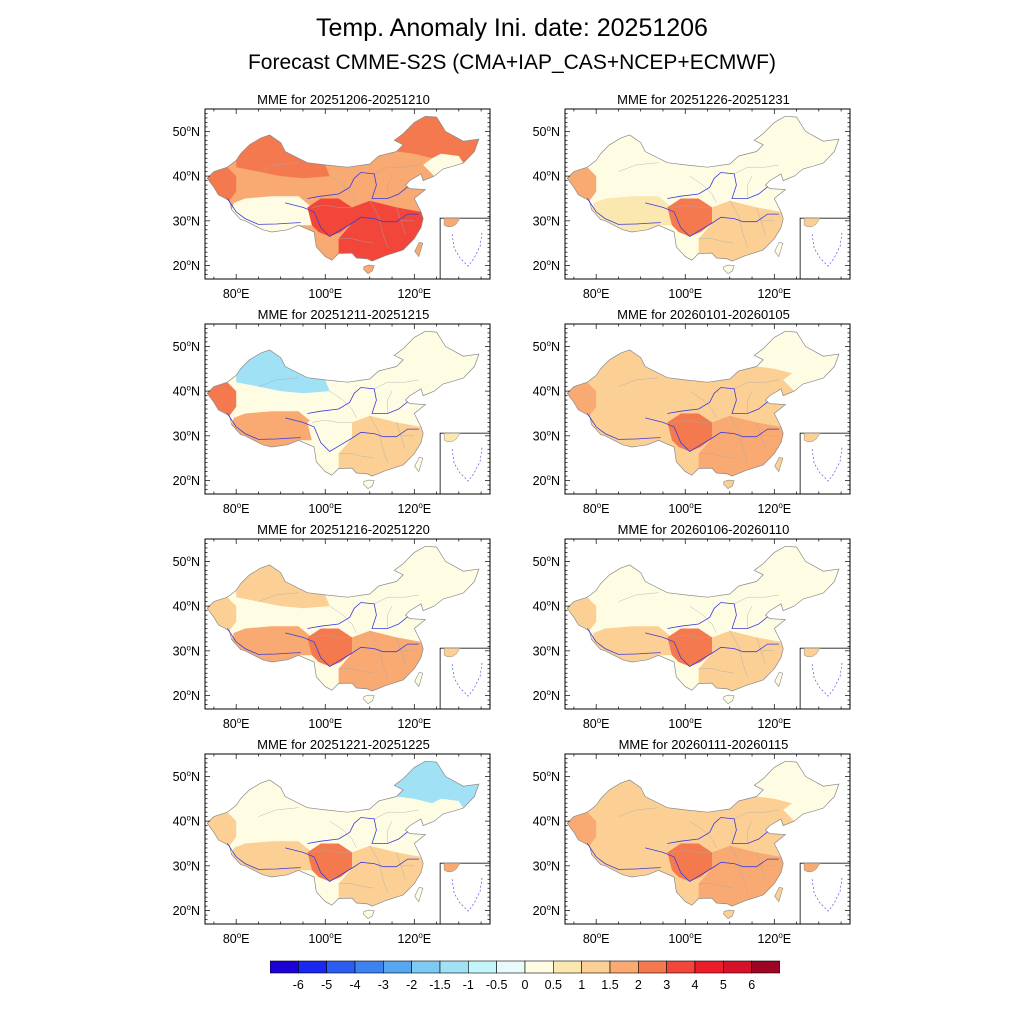  What do you see at coordinates (609, 985) in the screenshot?
I see `colorbar-label: 1.5` at bounding box center [609, 985].